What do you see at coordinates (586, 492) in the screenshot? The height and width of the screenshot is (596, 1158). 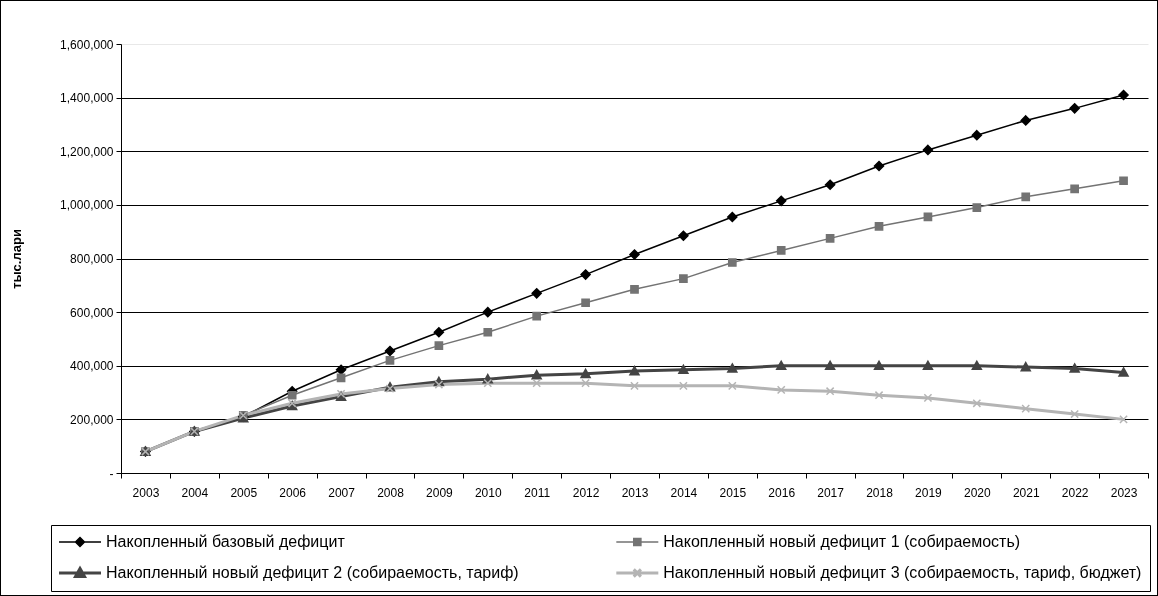 I see `x-tick-label: 2012` at bounding box center [586, 492].